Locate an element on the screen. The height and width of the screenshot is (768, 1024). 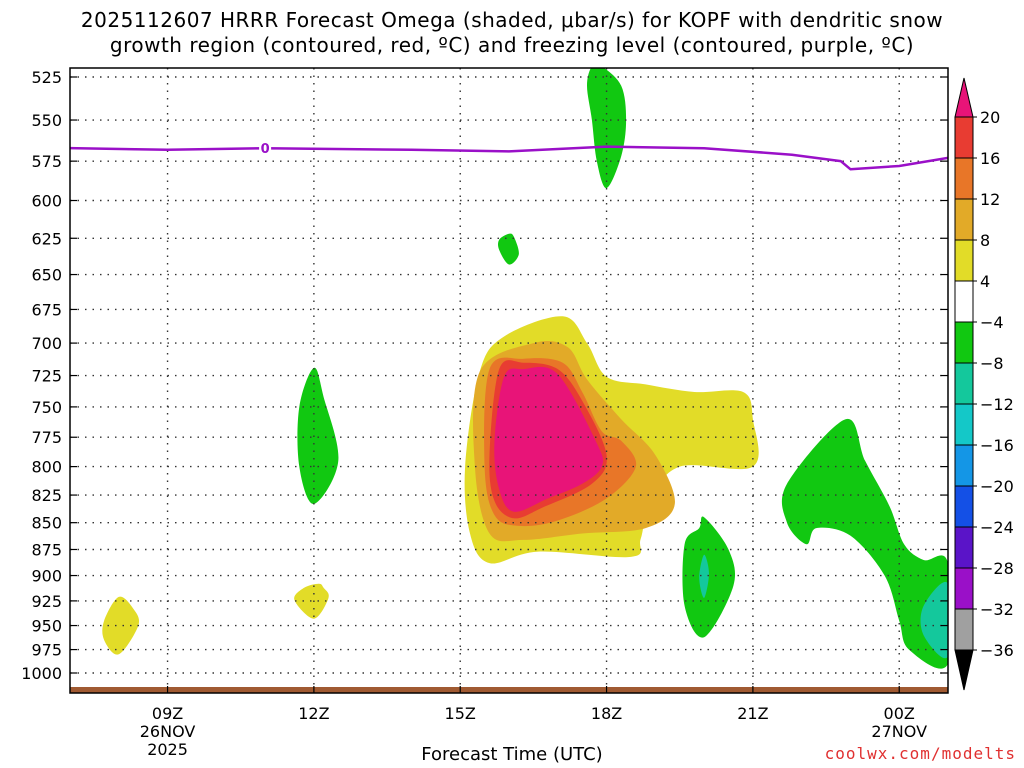
colorbar-label-8: −16 is located at coordinates (997, 445).